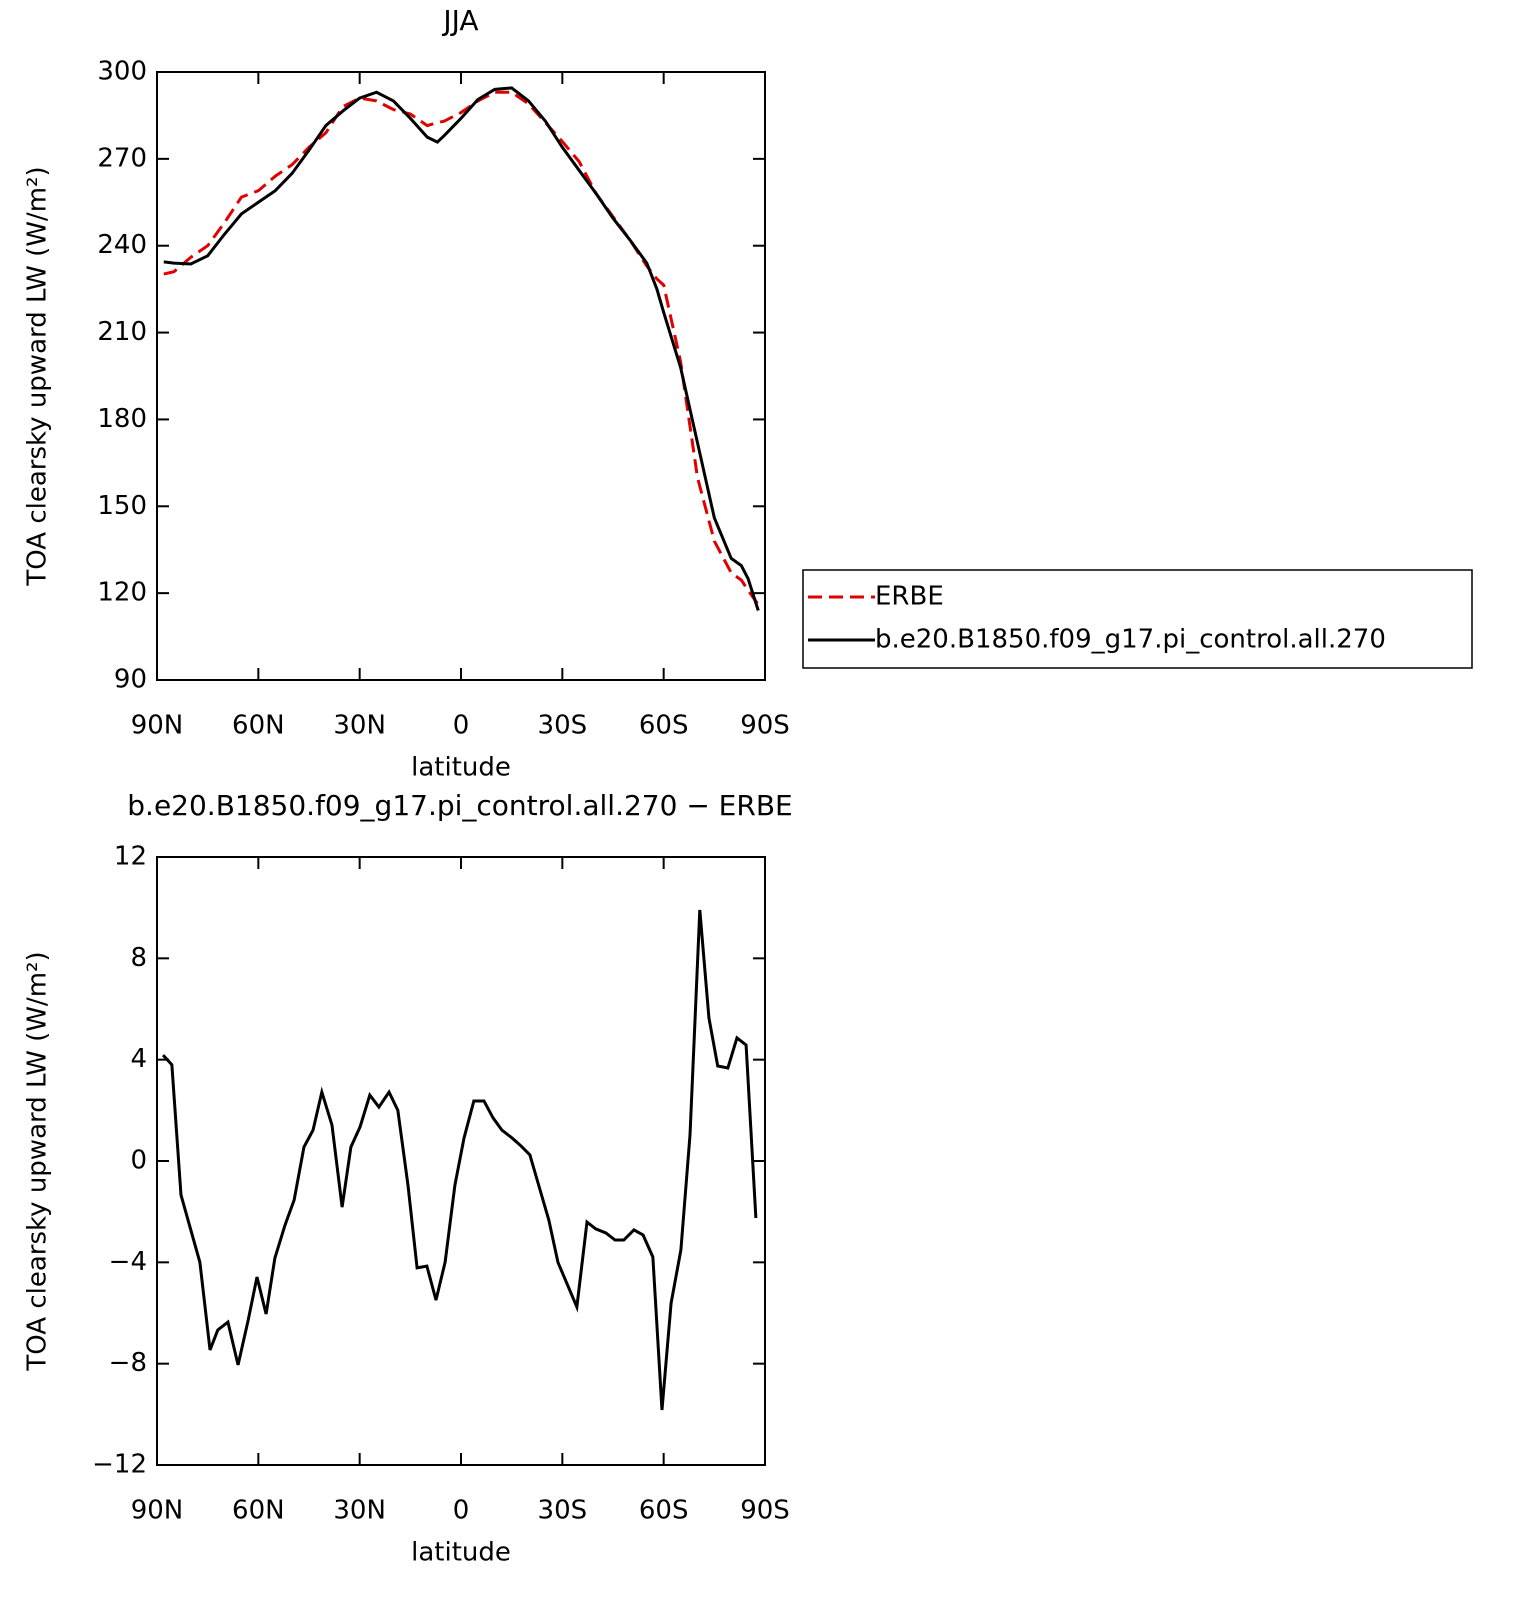 This screenshot has width=1514, height=1605. What do you see at coordinates (122, 158) in the screenshot?
I see `y-tick-label: 270` at bounding box center [122, 158].